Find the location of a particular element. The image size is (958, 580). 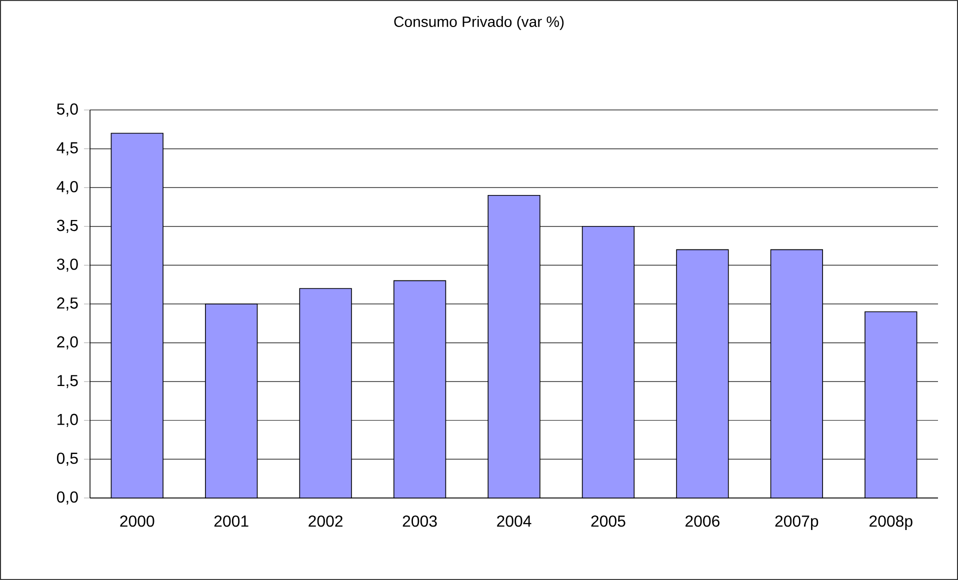

y-tick-label: 2,5 is located at coordinates (67, 304).